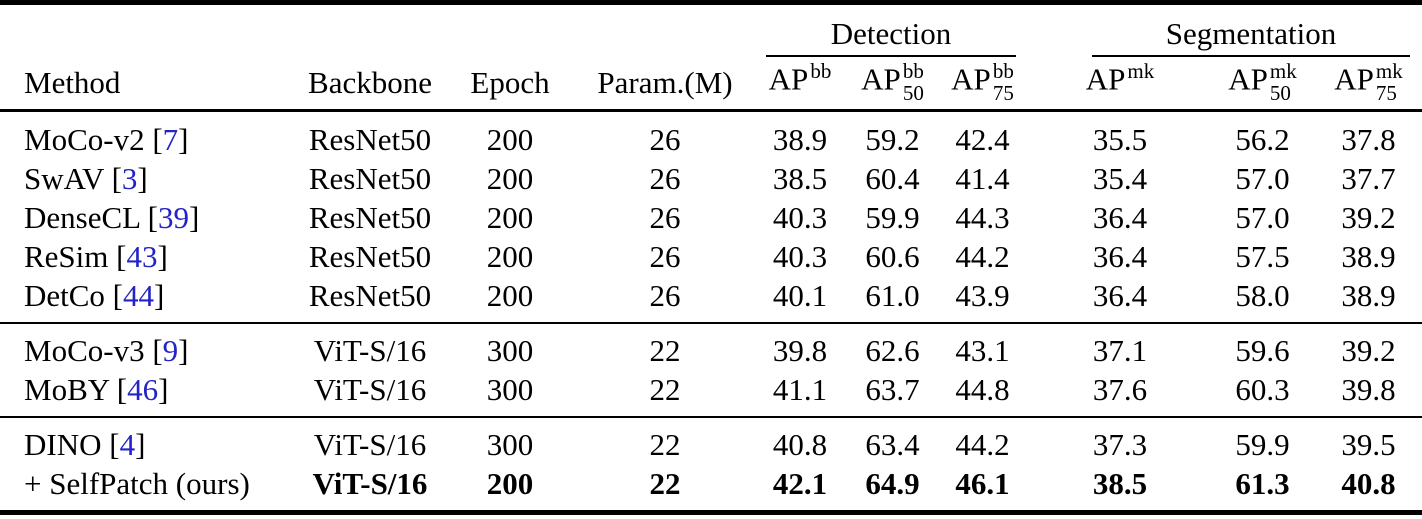 The width and height of the screenshot is (1422, 519). What do you see at coordinates (139, 295) in the screenshot?
I see `citation-link: 44` at bounding box center [139, 295].